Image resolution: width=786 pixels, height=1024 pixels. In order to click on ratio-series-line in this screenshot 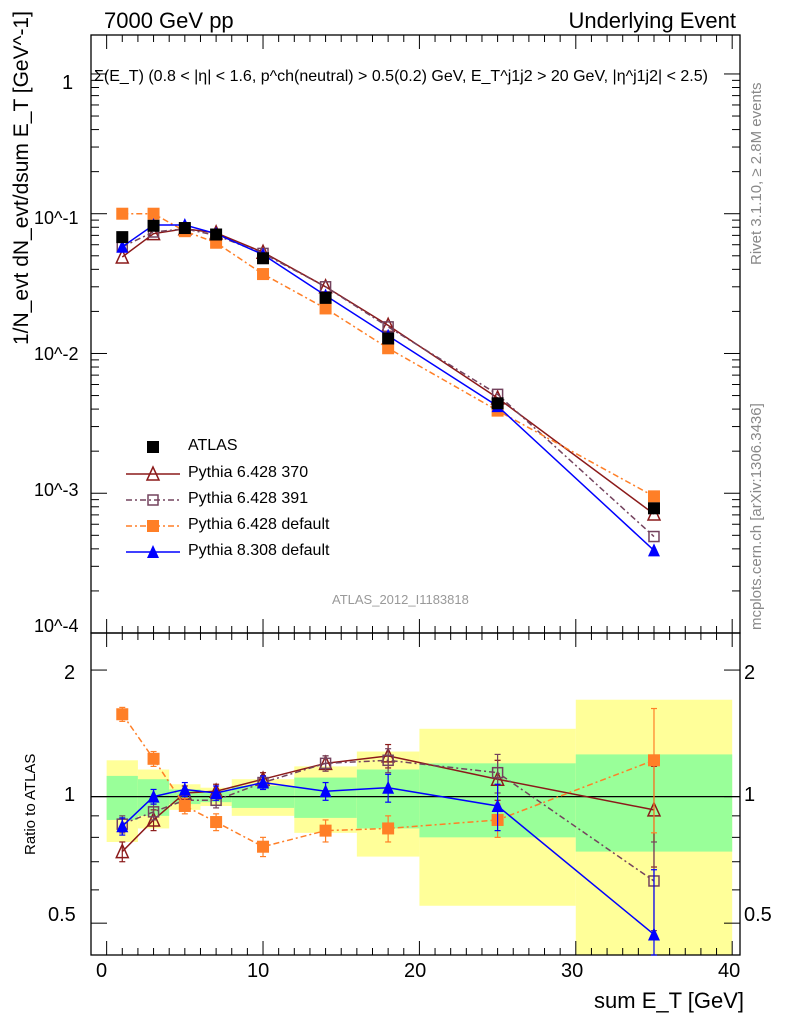, I will do `click(388, 820)`.